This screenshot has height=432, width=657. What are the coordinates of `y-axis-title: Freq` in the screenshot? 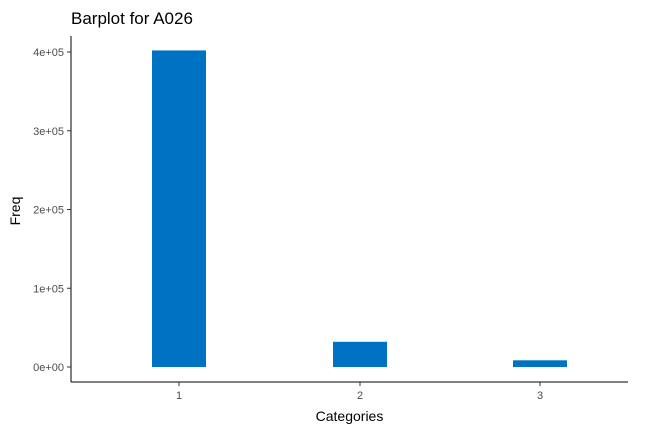 It's located at (15, 211).